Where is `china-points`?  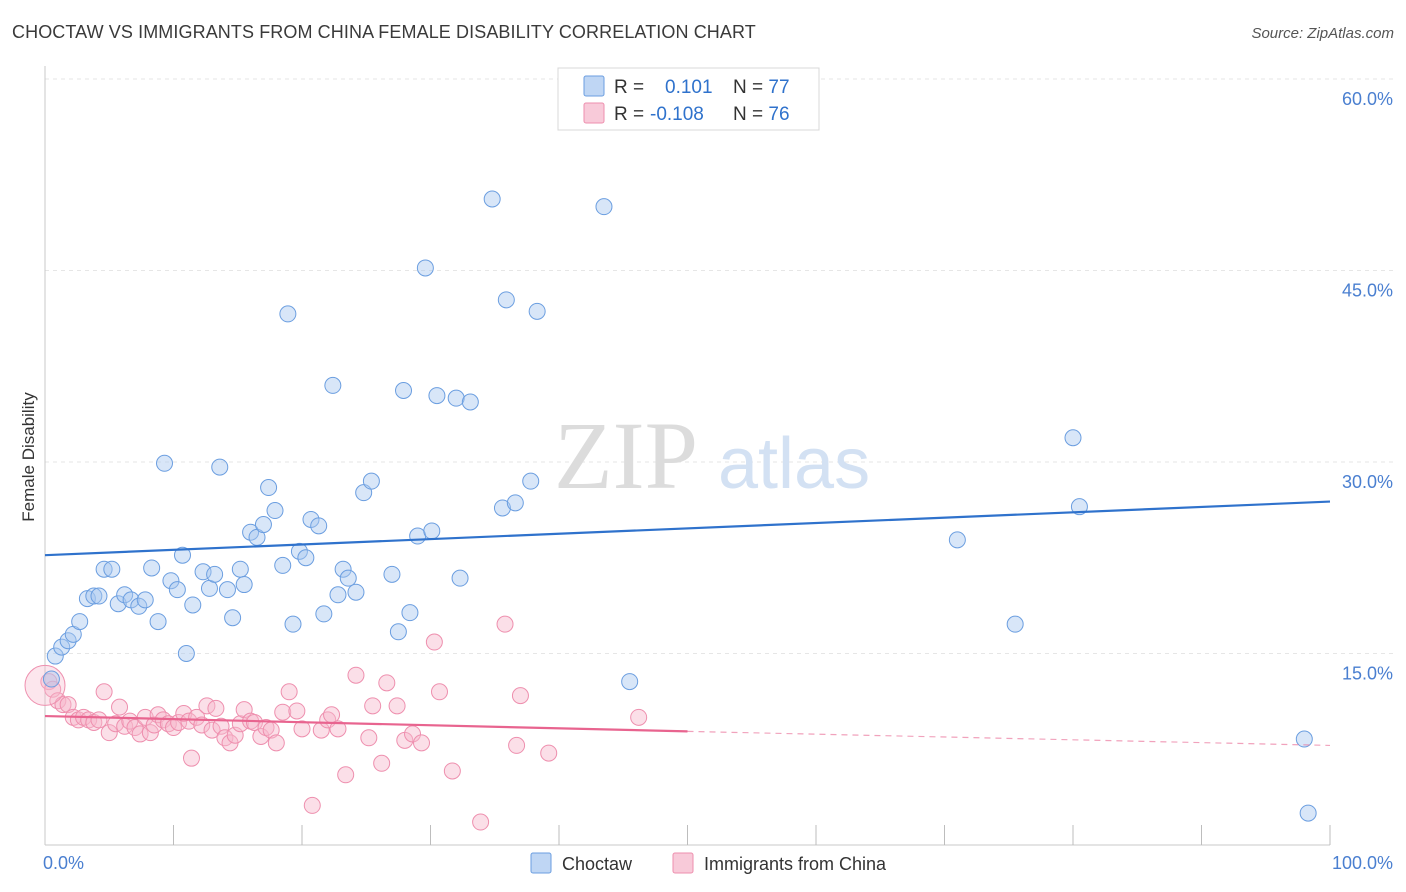
china-points is located at coordinates (336, 723).